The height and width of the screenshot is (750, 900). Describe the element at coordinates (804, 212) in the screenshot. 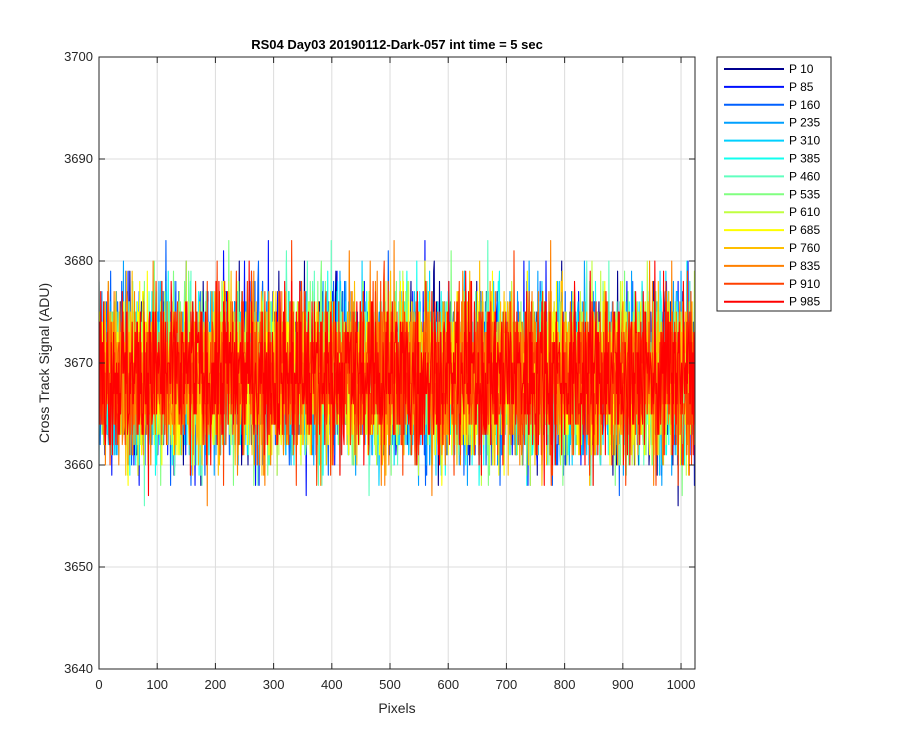

I see `legend-entry: P 610` at that location.